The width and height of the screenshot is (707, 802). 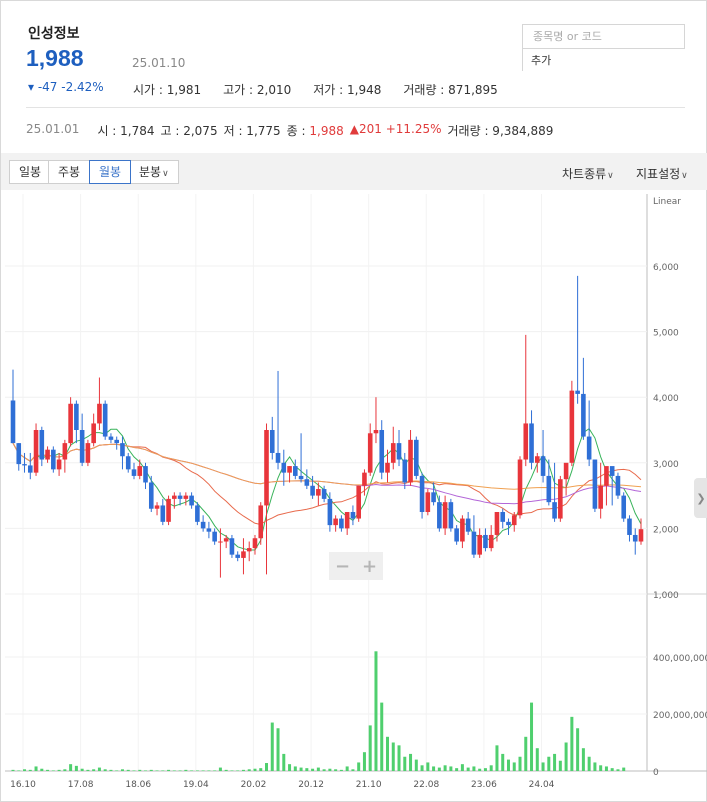 I want to click on price-tick-label: 4,000, so click(x=666, y=399).